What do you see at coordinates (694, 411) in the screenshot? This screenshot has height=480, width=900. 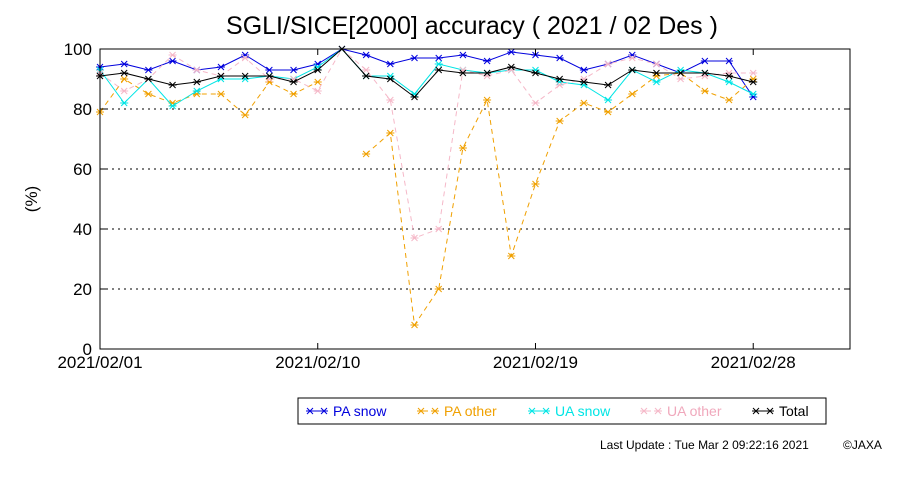 I see `legend-label-ua-other: UA other` at bounding box center [694, 411].